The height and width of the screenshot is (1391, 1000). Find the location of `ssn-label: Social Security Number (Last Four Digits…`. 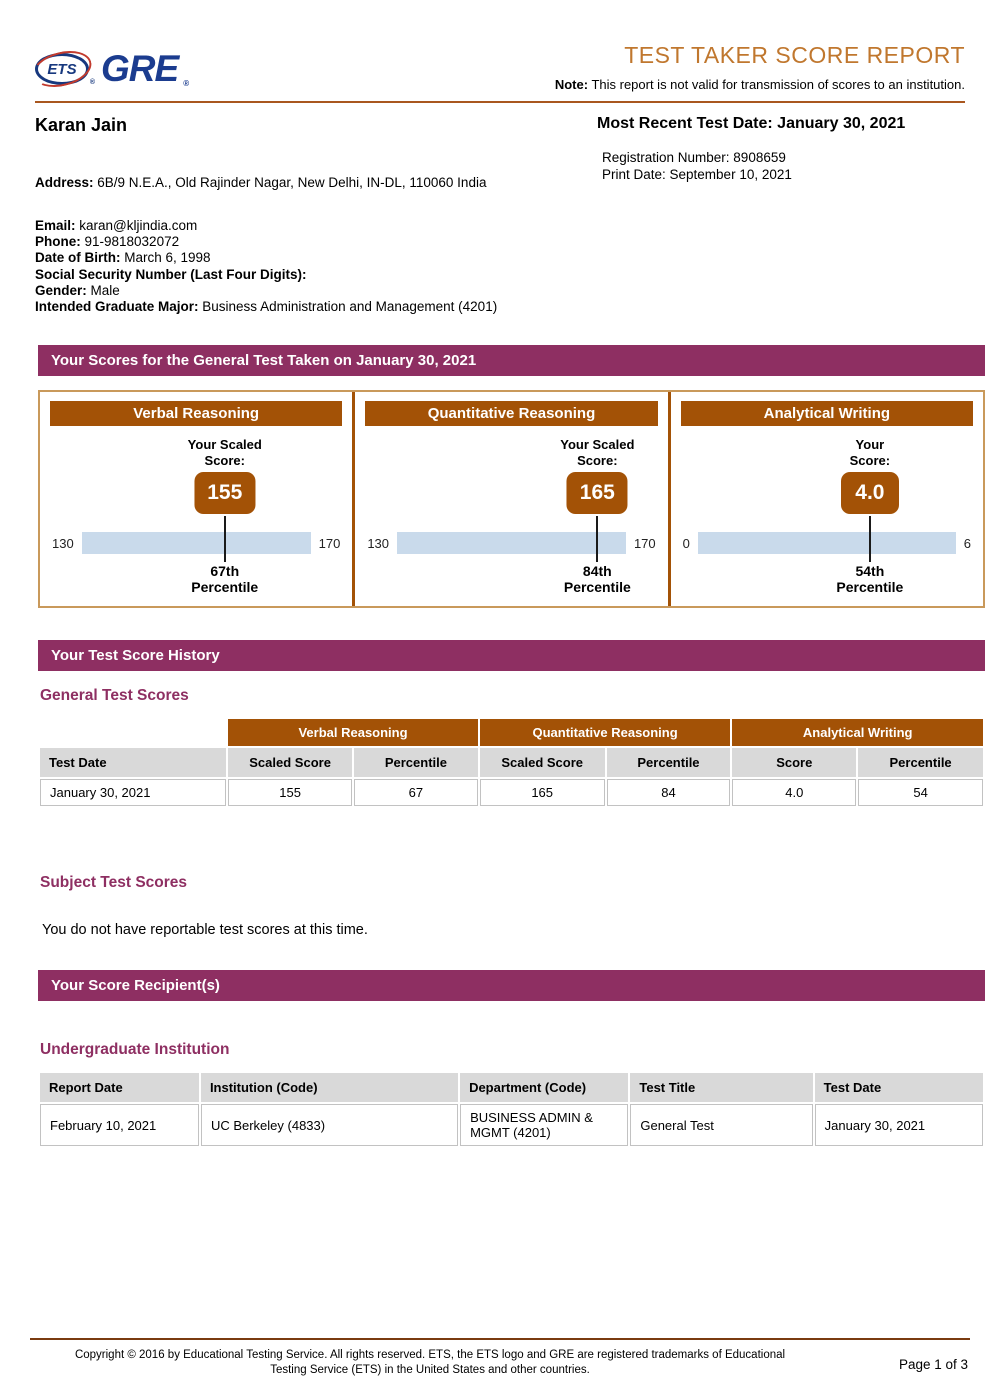

ssn-label: Social Security Number (Last Four Digits… is located at coordinates (171, 274).